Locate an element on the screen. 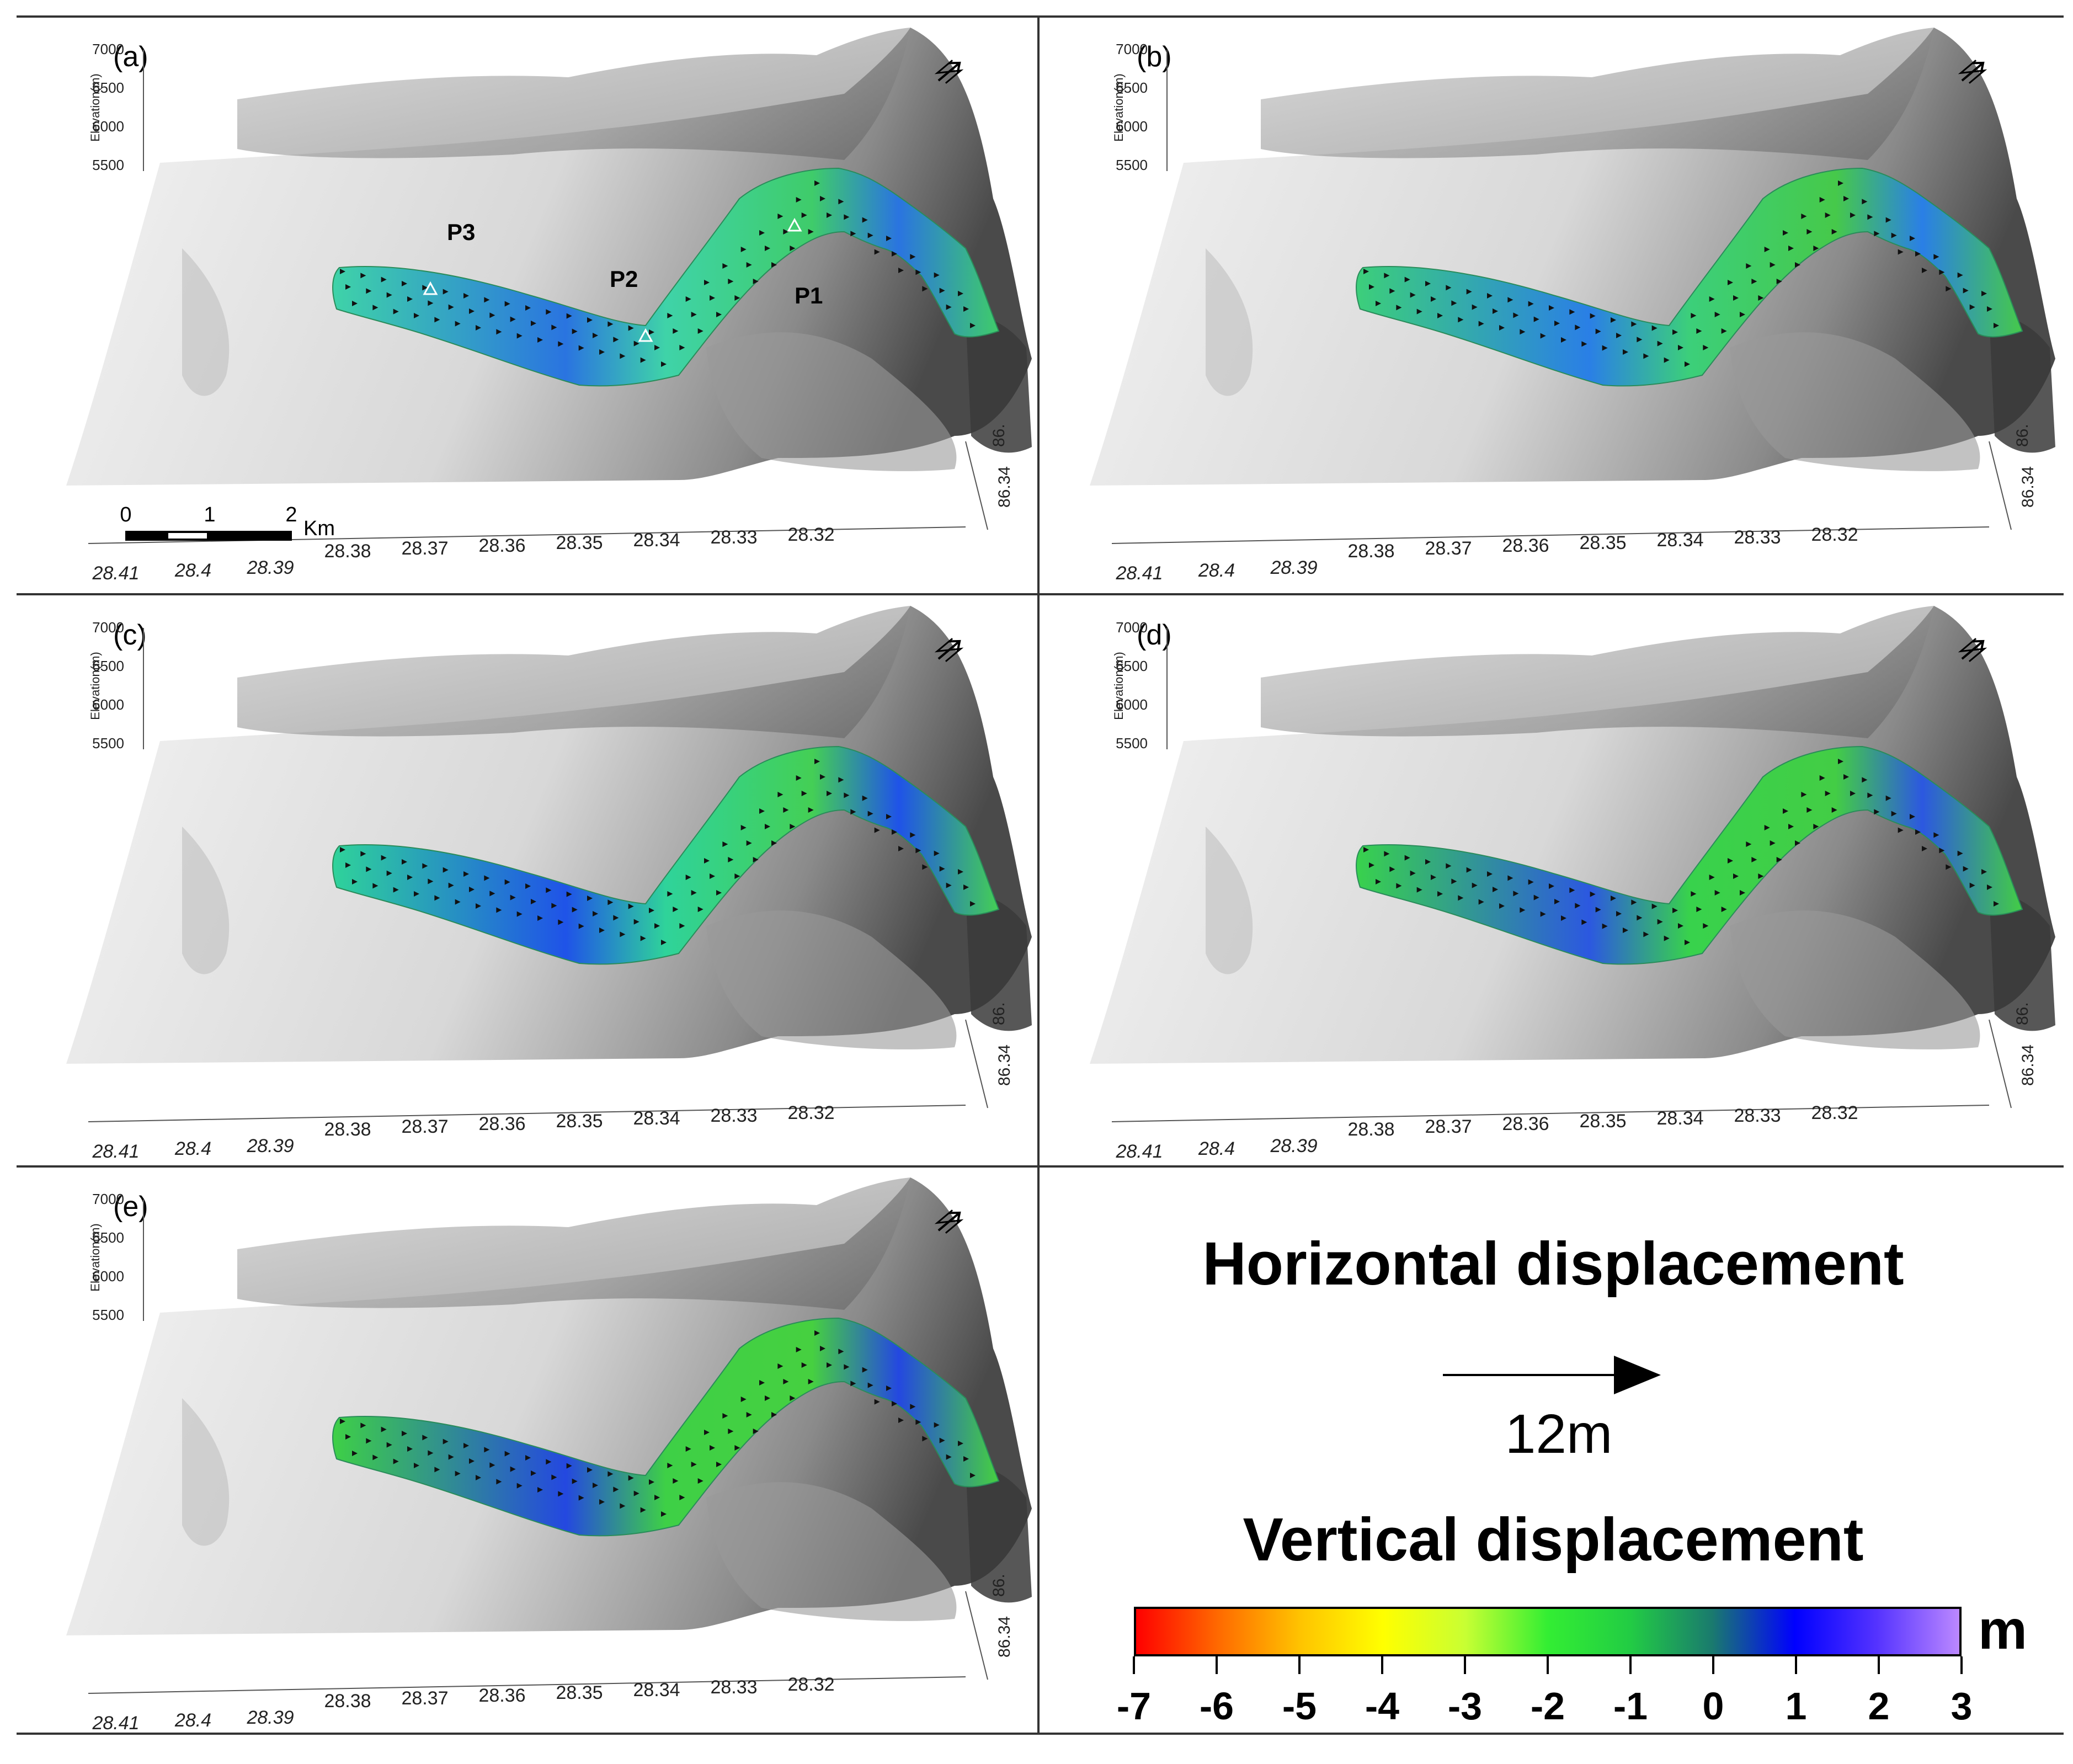 This screenshot has width=2073, height=1764. reference-arrow-value: 12m is located at coordinates (1559, 1434).